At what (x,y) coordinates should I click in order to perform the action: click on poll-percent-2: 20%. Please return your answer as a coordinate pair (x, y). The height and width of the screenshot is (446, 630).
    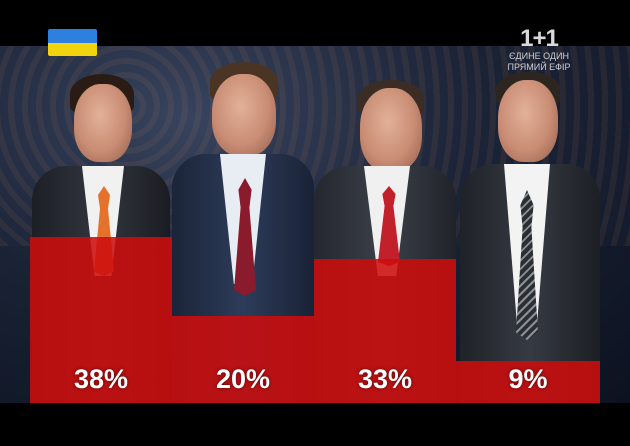
    Looking at the image, I should click on (243, 379).